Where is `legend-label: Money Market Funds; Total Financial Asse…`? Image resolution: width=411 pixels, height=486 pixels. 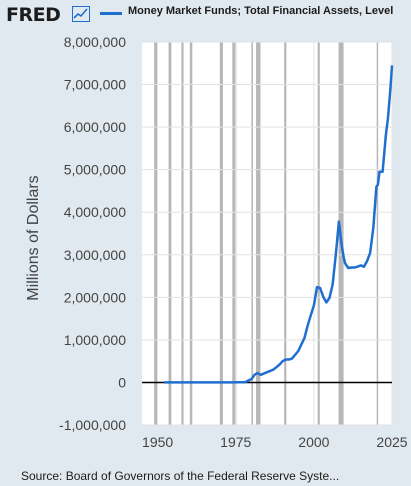 legend-label: Money Market Funds; Total Financial Asse… is located at coordinates (261, 11).